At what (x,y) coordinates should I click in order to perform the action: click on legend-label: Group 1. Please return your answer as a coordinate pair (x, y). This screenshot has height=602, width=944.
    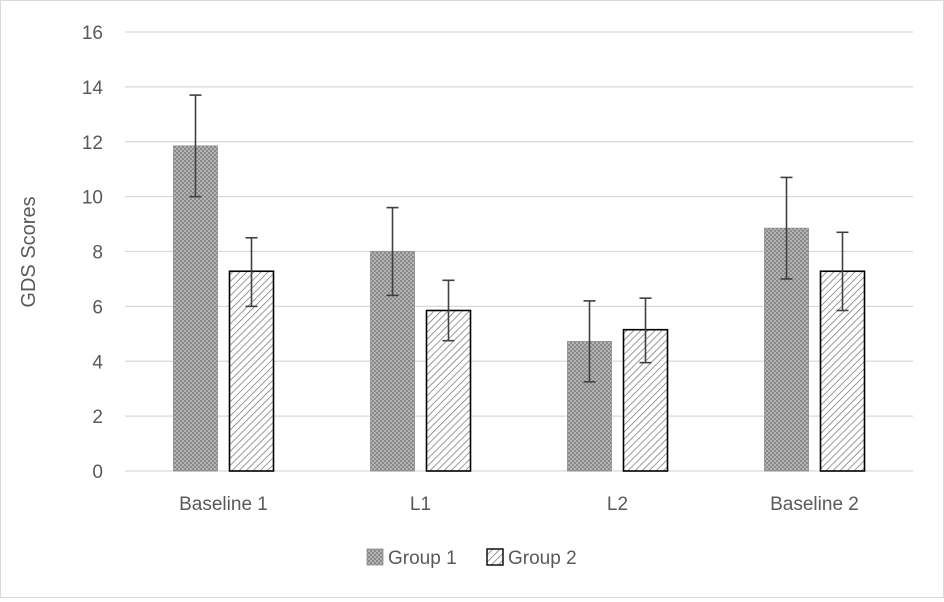
    Looking at the image, I should click on (422, 558).